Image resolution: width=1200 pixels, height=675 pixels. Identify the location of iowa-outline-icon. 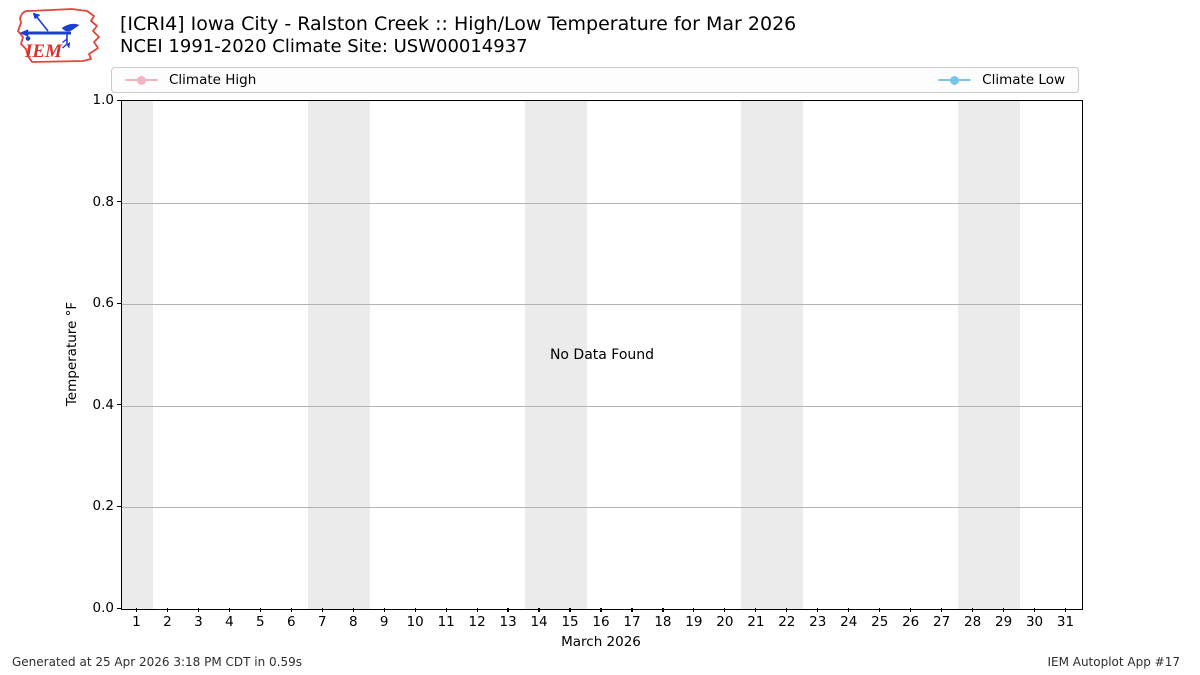
(58, 35).